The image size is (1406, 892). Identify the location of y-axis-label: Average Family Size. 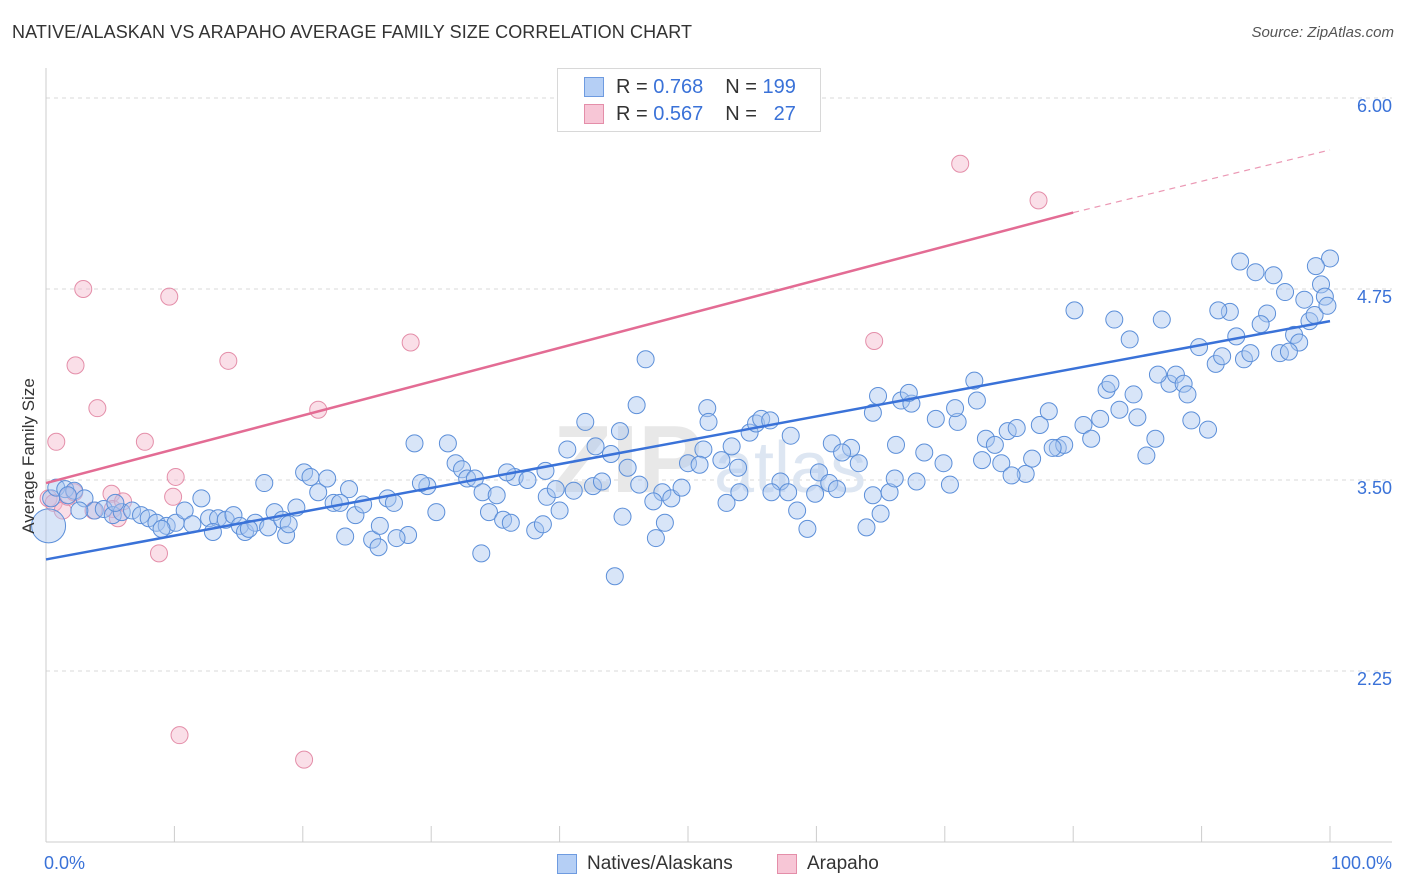
(28, 456).